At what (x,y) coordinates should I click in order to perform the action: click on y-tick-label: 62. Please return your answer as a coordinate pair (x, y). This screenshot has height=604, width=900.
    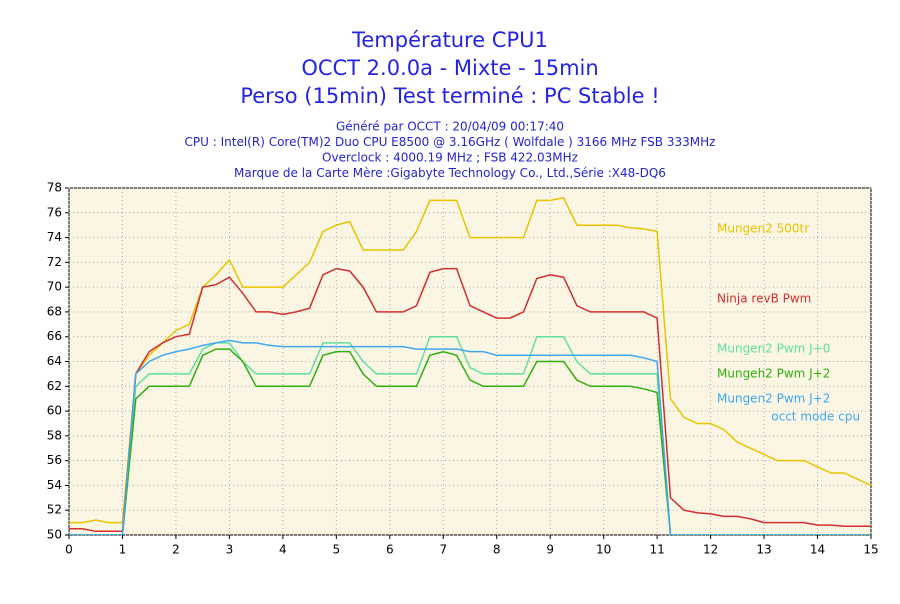
    Looking at the image, I should click on (54, 386).